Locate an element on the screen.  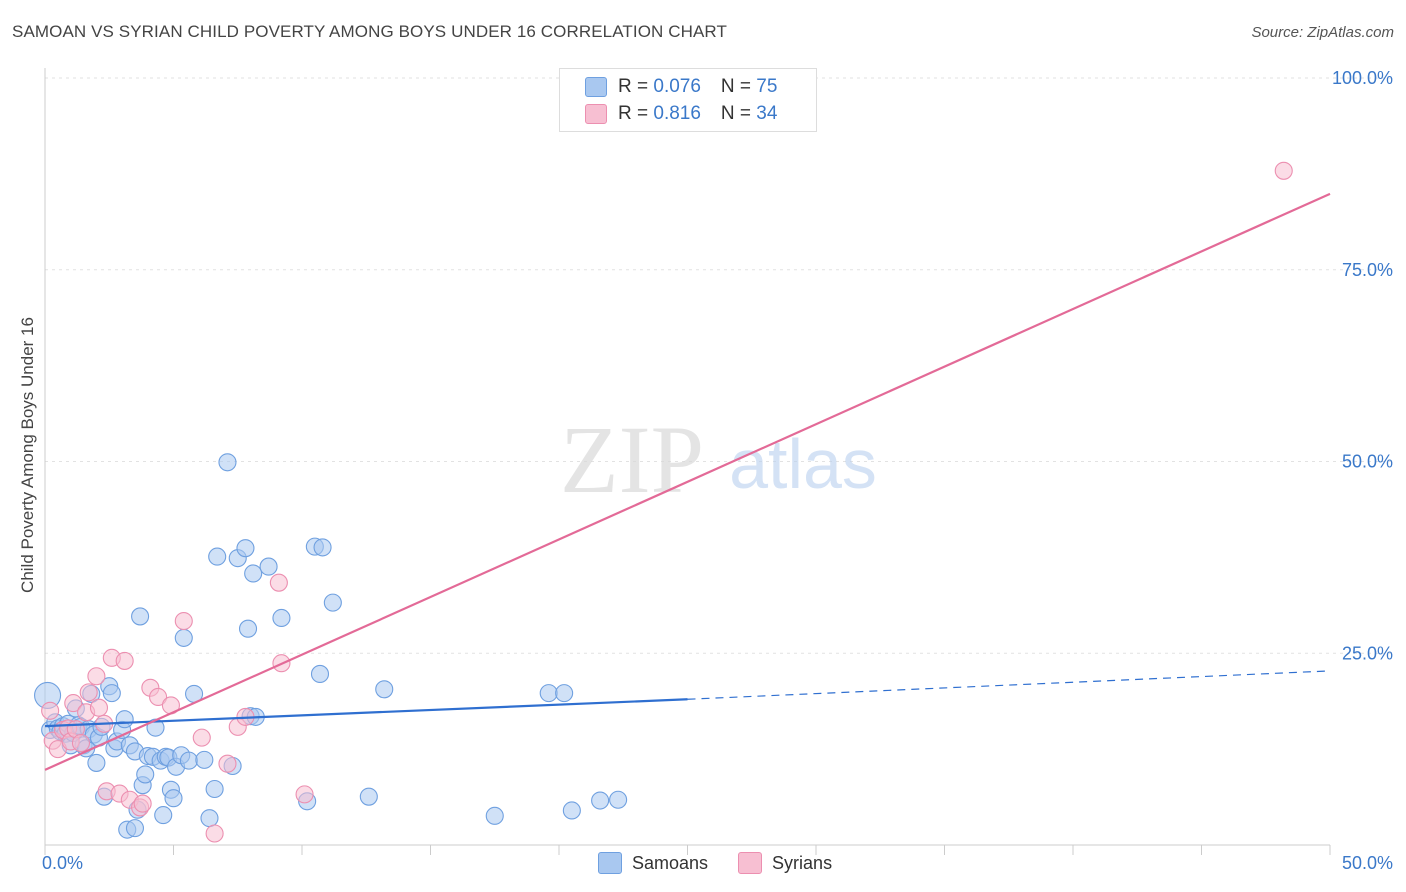
trend-extension-samoans is located at coordinates (1009, 685).